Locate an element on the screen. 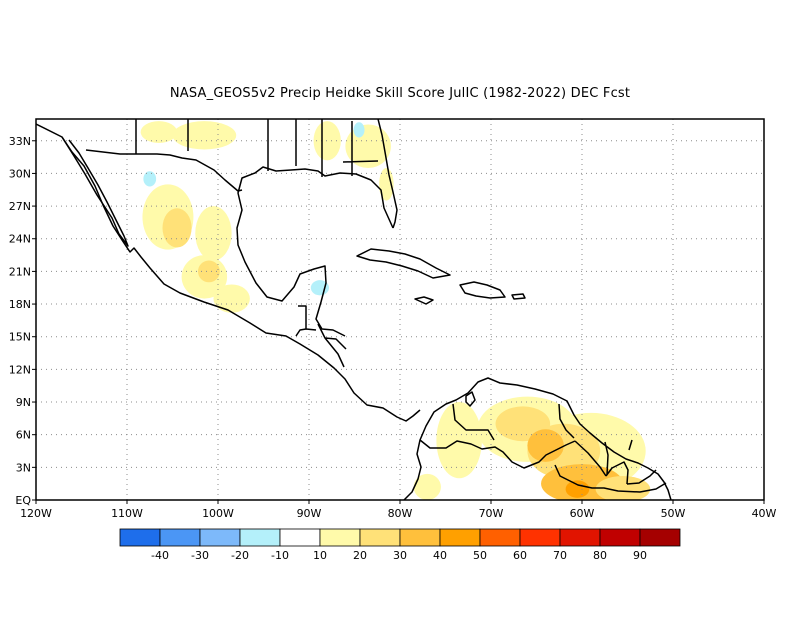  colorbar-label: -40 is located at coordinates (160, 555).